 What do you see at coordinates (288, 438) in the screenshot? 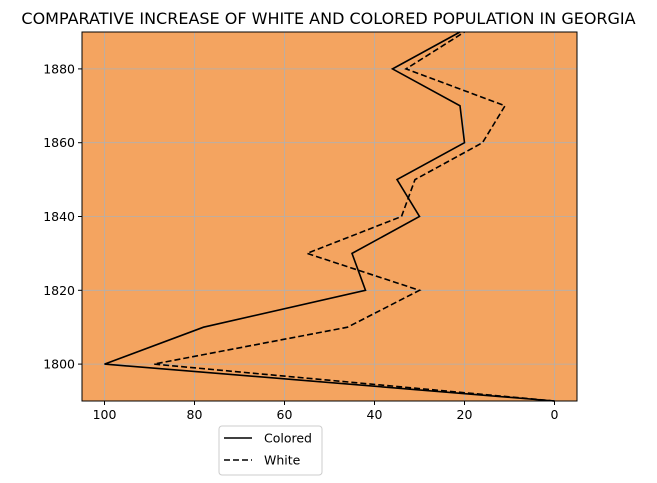
I see `legend-label-colored: Colored` at bounding box center [288, 438].